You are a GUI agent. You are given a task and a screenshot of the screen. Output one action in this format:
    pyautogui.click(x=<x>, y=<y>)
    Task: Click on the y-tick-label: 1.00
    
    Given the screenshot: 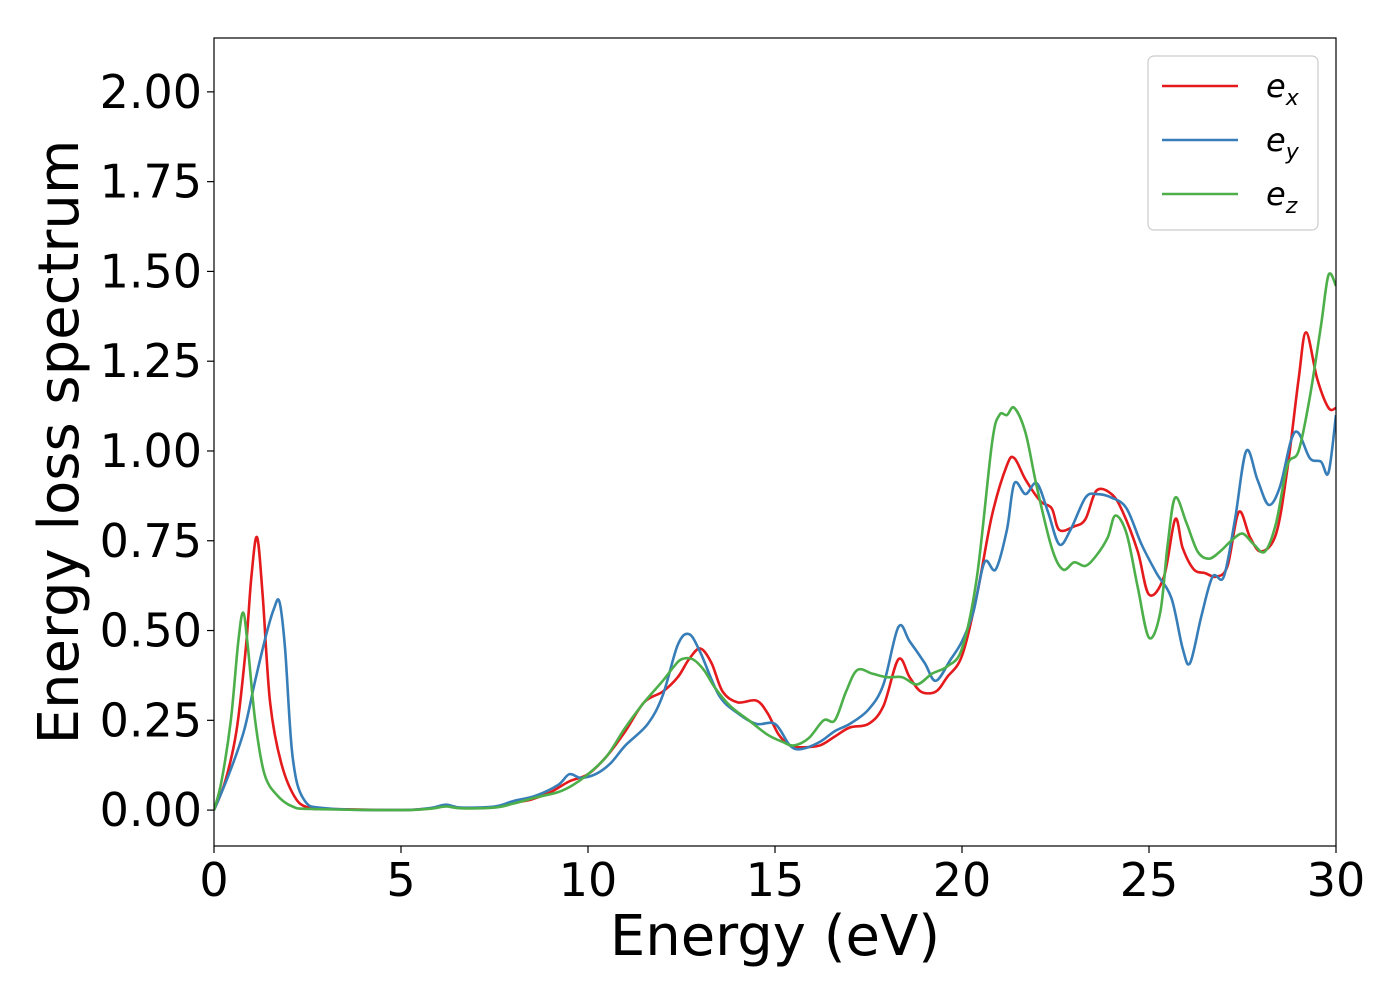 What is the action you would take?
    pyautogui.click(x=151, y=451)
    